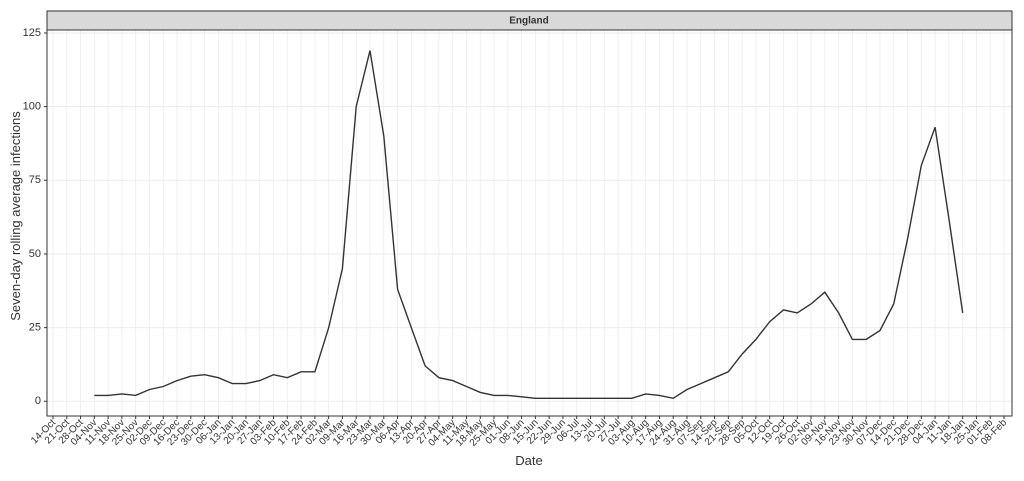  I want to click on strip-title: England, so click(528, 21).